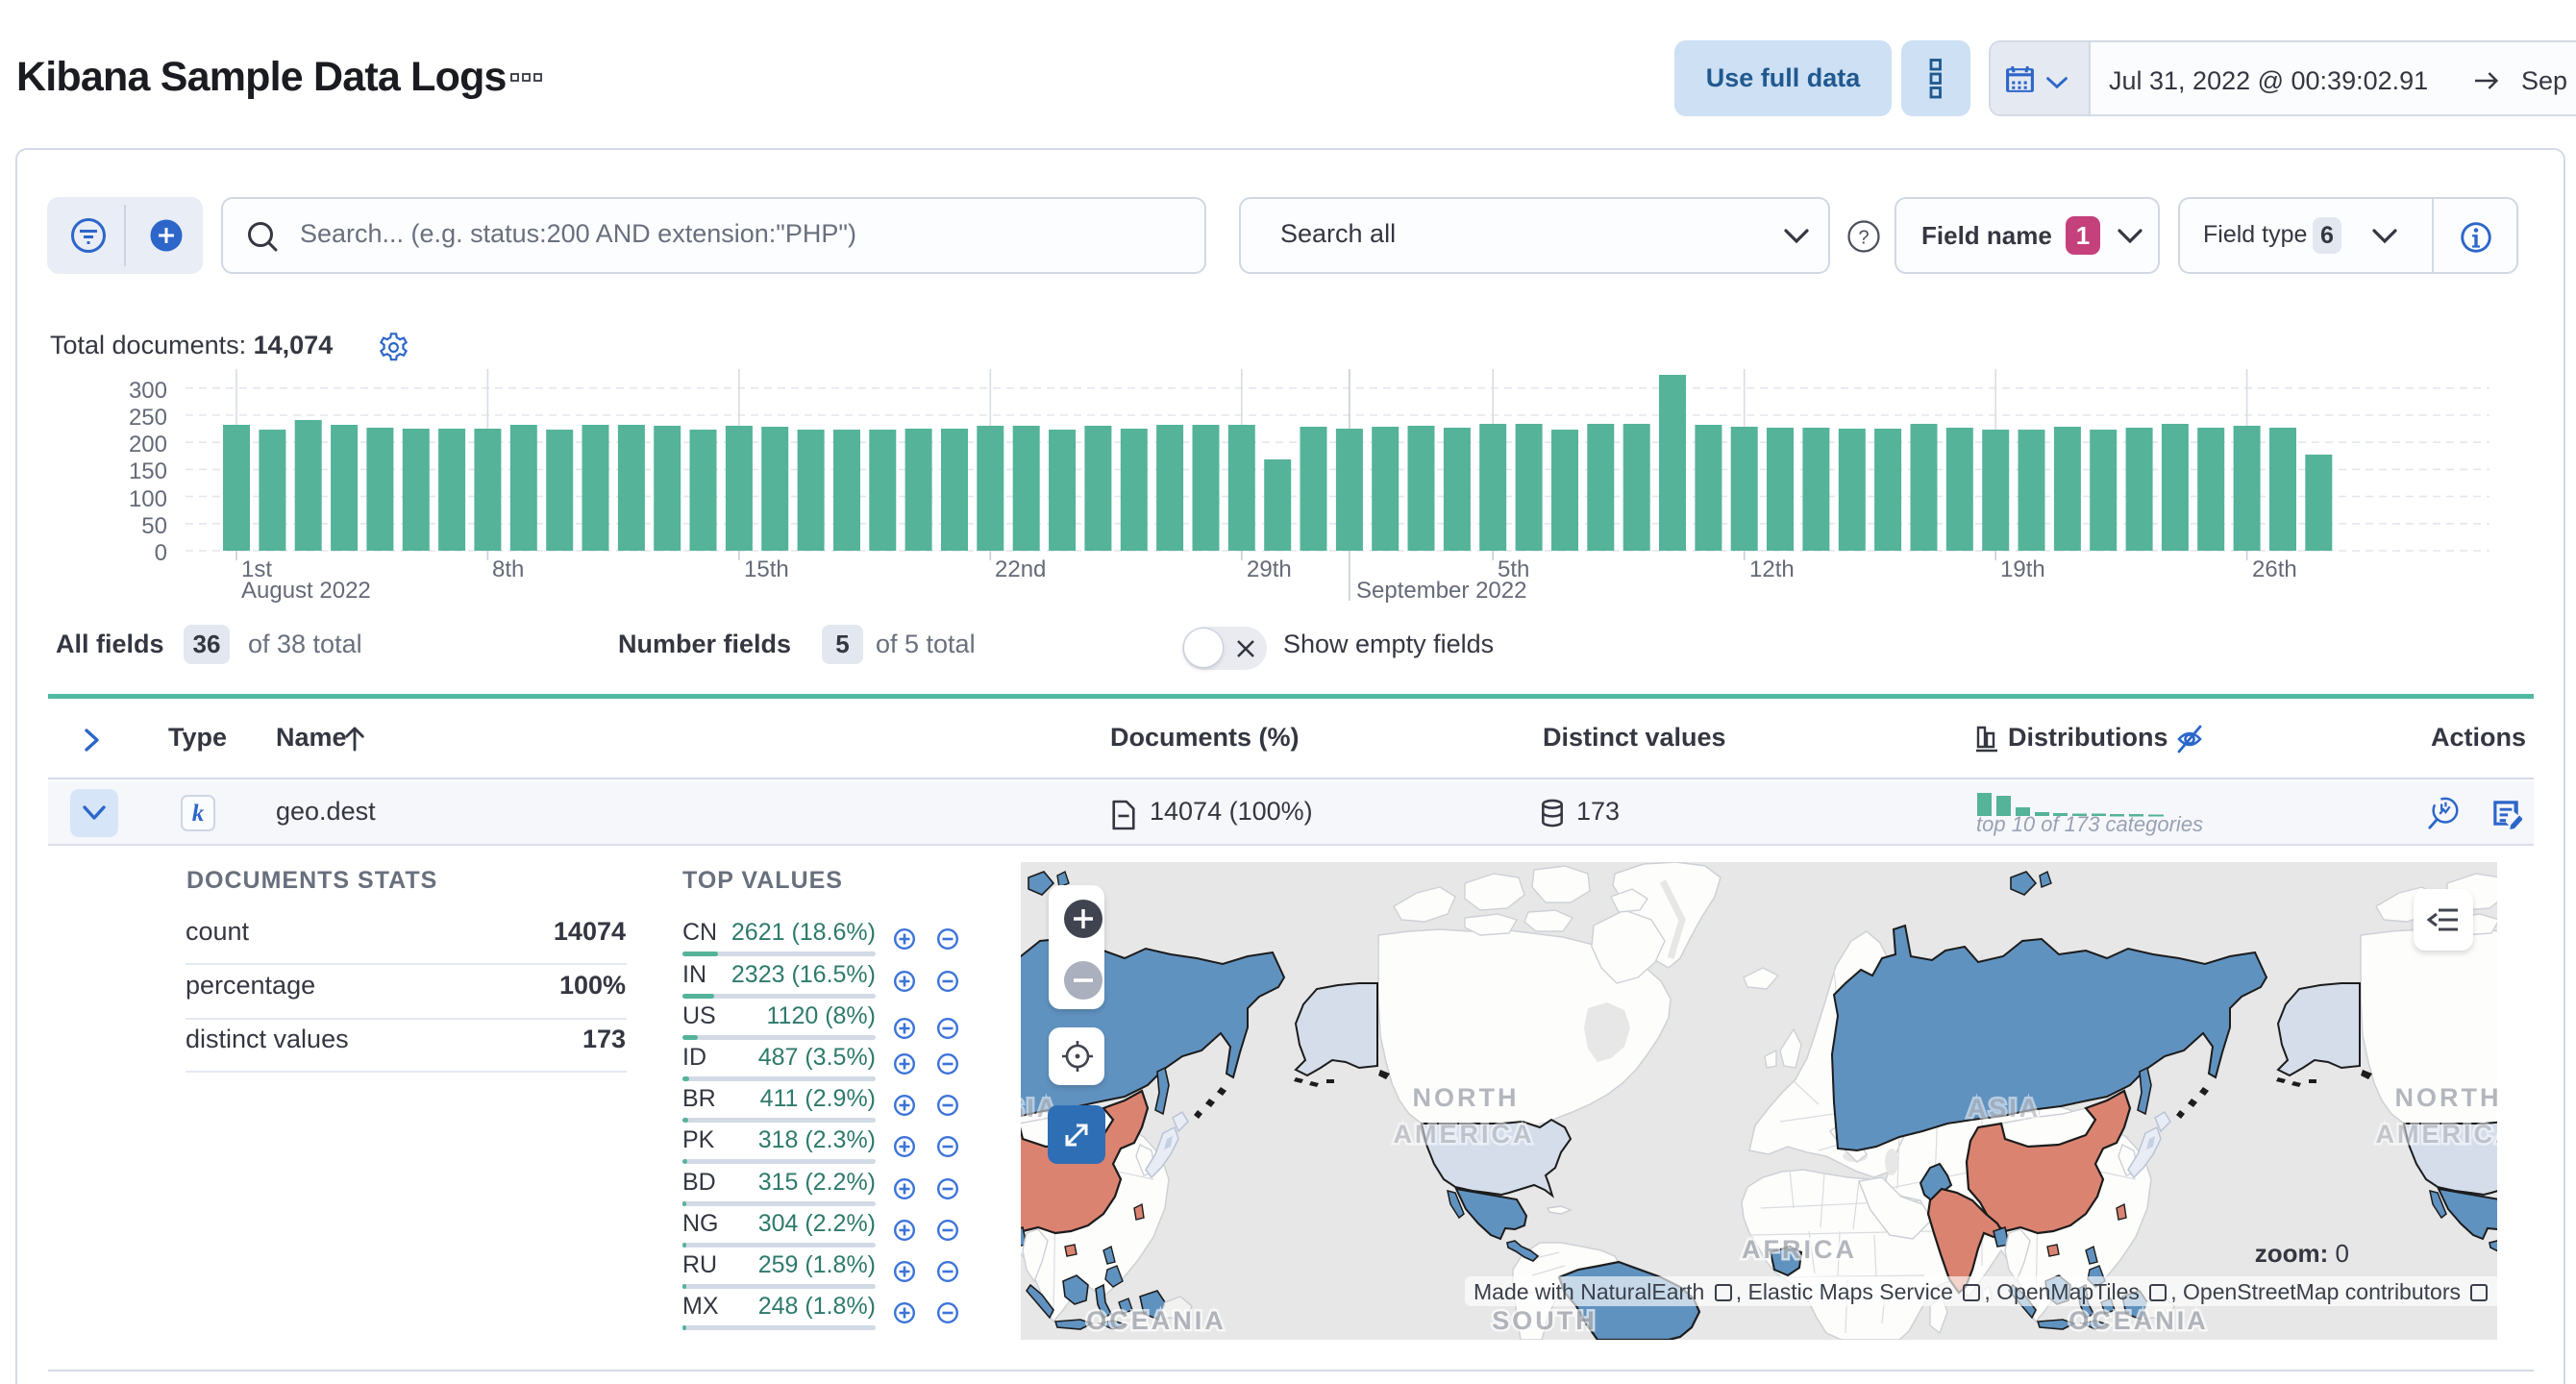  What do you see at coordinates (508, 569) in the screenshot?
I see `svg-text: 8th` at bounding box center [508, 569].